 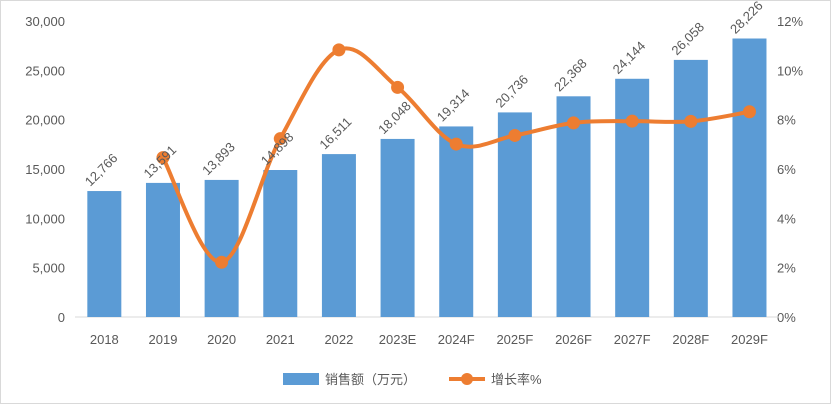 What do you see at coordinates (514, 339) in the screenshot?
I see `x-tick-label: 2025F` at bounding box center [514, 339].